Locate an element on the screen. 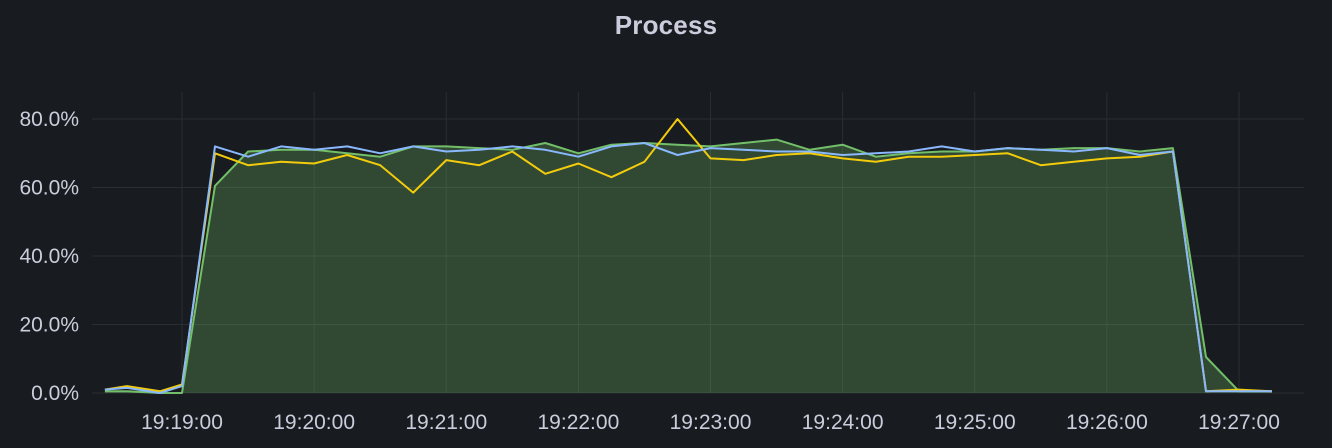 The image size is (1332, 448). x-tick-label: 19:25:00 is located at coordinates (975, 422).